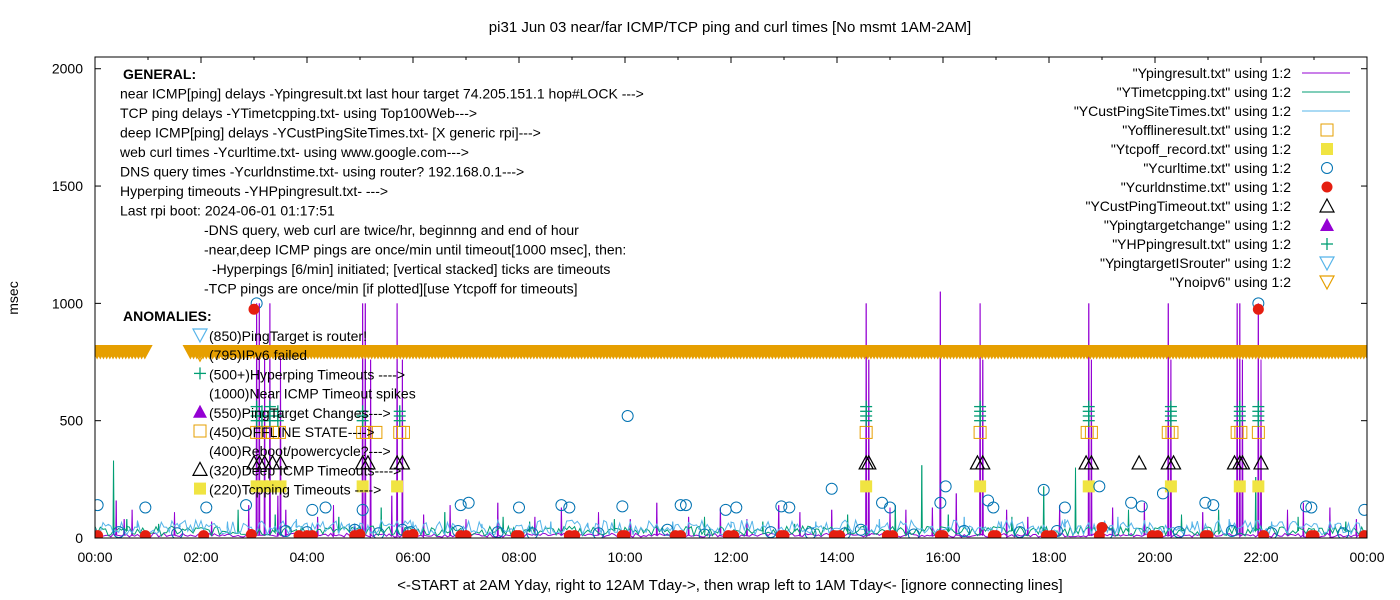  What do you see at coordinates (305, 470) in the screenshot?
I see `anomaly-line: (320)Deep ICMP Timeouts---->` at bounding box center [305, 470].